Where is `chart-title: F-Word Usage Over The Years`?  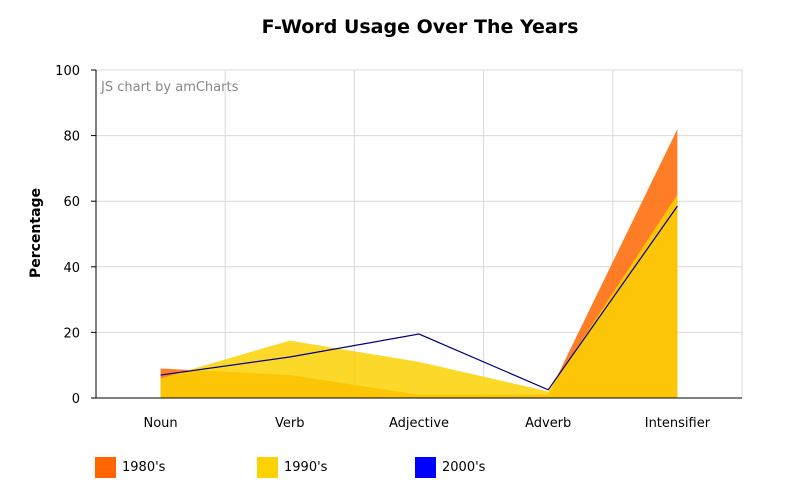 chart-title: F-Word Usage Over The Years is located at coordinates (420, 27).